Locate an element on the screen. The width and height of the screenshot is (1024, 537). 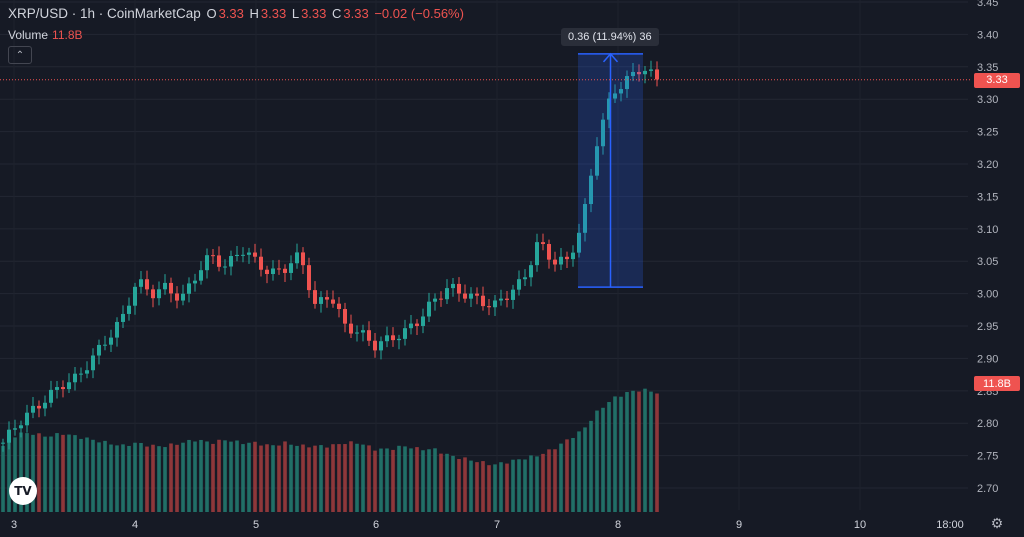
x-tick-label: 10 is located at coordinates (860, 525).